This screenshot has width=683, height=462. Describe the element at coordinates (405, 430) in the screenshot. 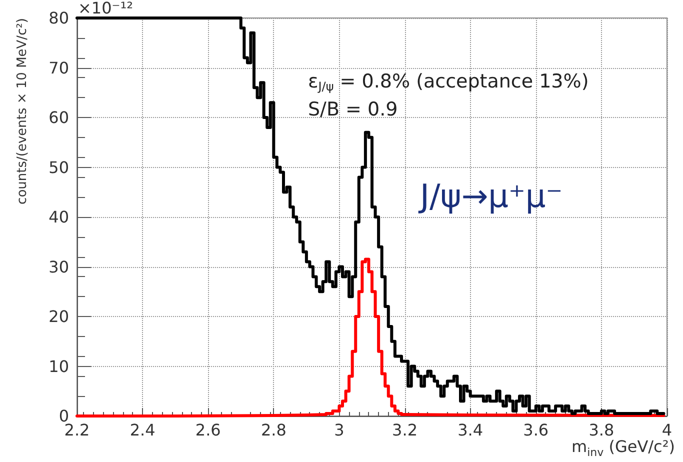

I see `x-tick-label: 3.2` at that location.